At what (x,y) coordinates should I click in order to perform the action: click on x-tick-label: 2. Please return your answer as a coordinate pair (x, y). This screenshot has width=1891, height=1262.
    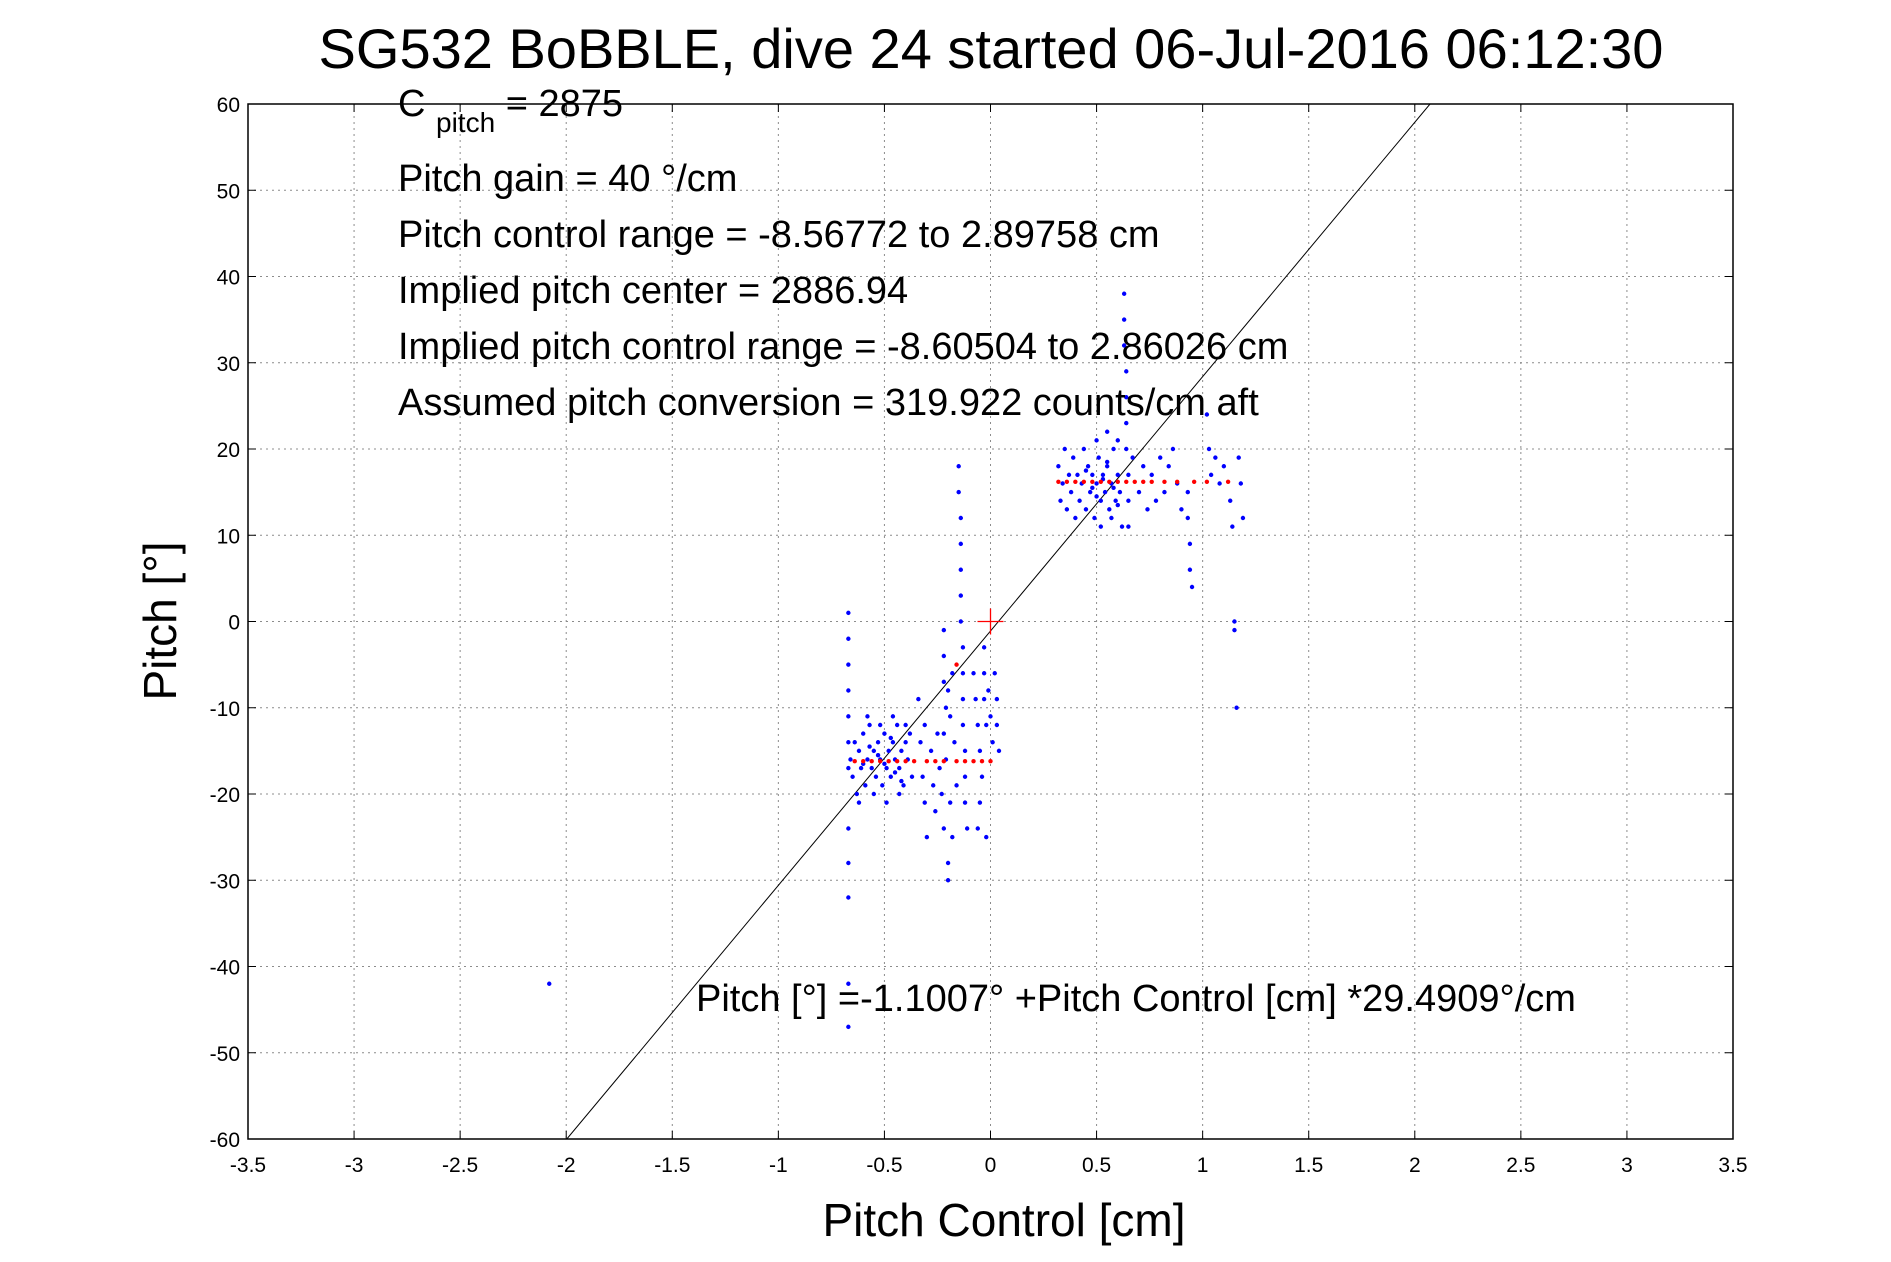
    Looking at the image, I should click on (1415, 1165).